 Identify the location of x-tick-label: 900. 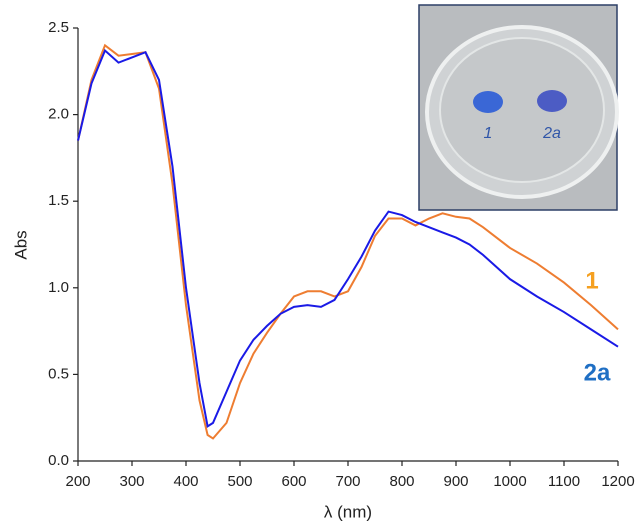
(455, 481).